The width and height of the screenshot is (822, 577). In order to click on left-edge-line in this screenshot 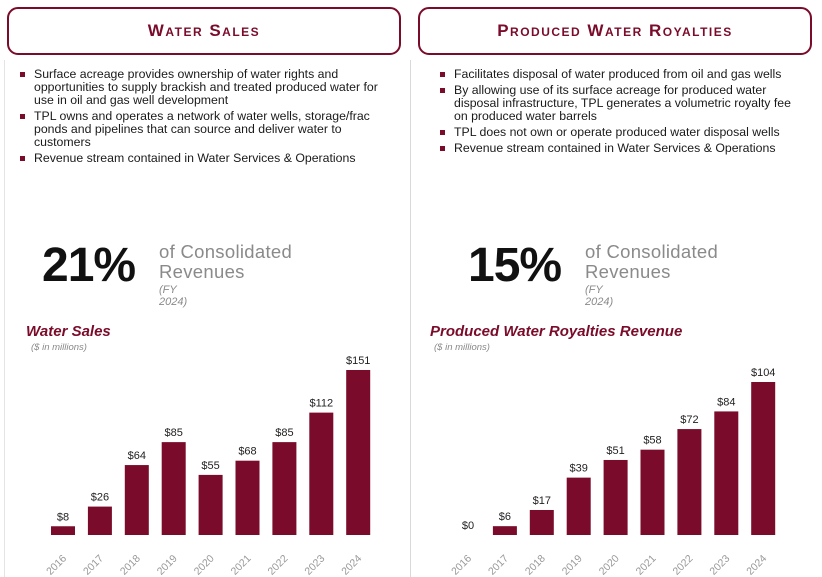, I will do `click(4, 318)`.